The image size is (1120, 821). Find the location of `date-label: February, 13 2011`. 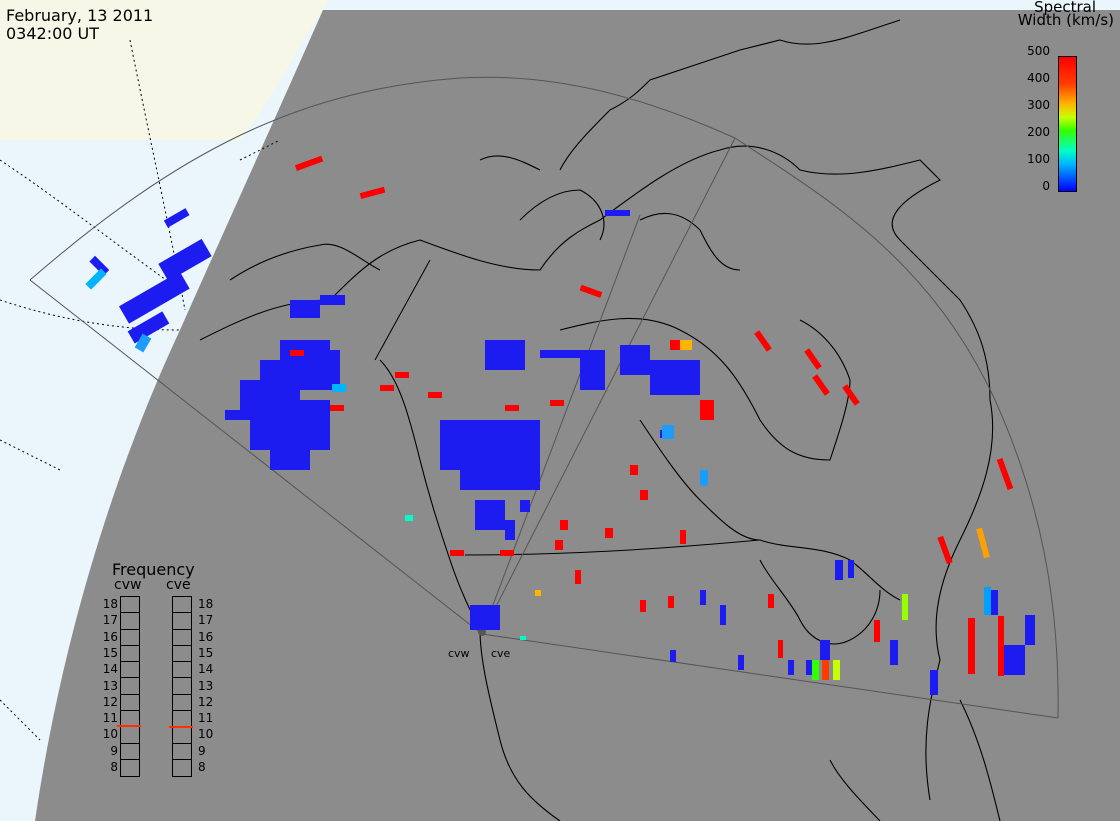

date-label: February, 13 2011 is located at coordinates (80, 15).